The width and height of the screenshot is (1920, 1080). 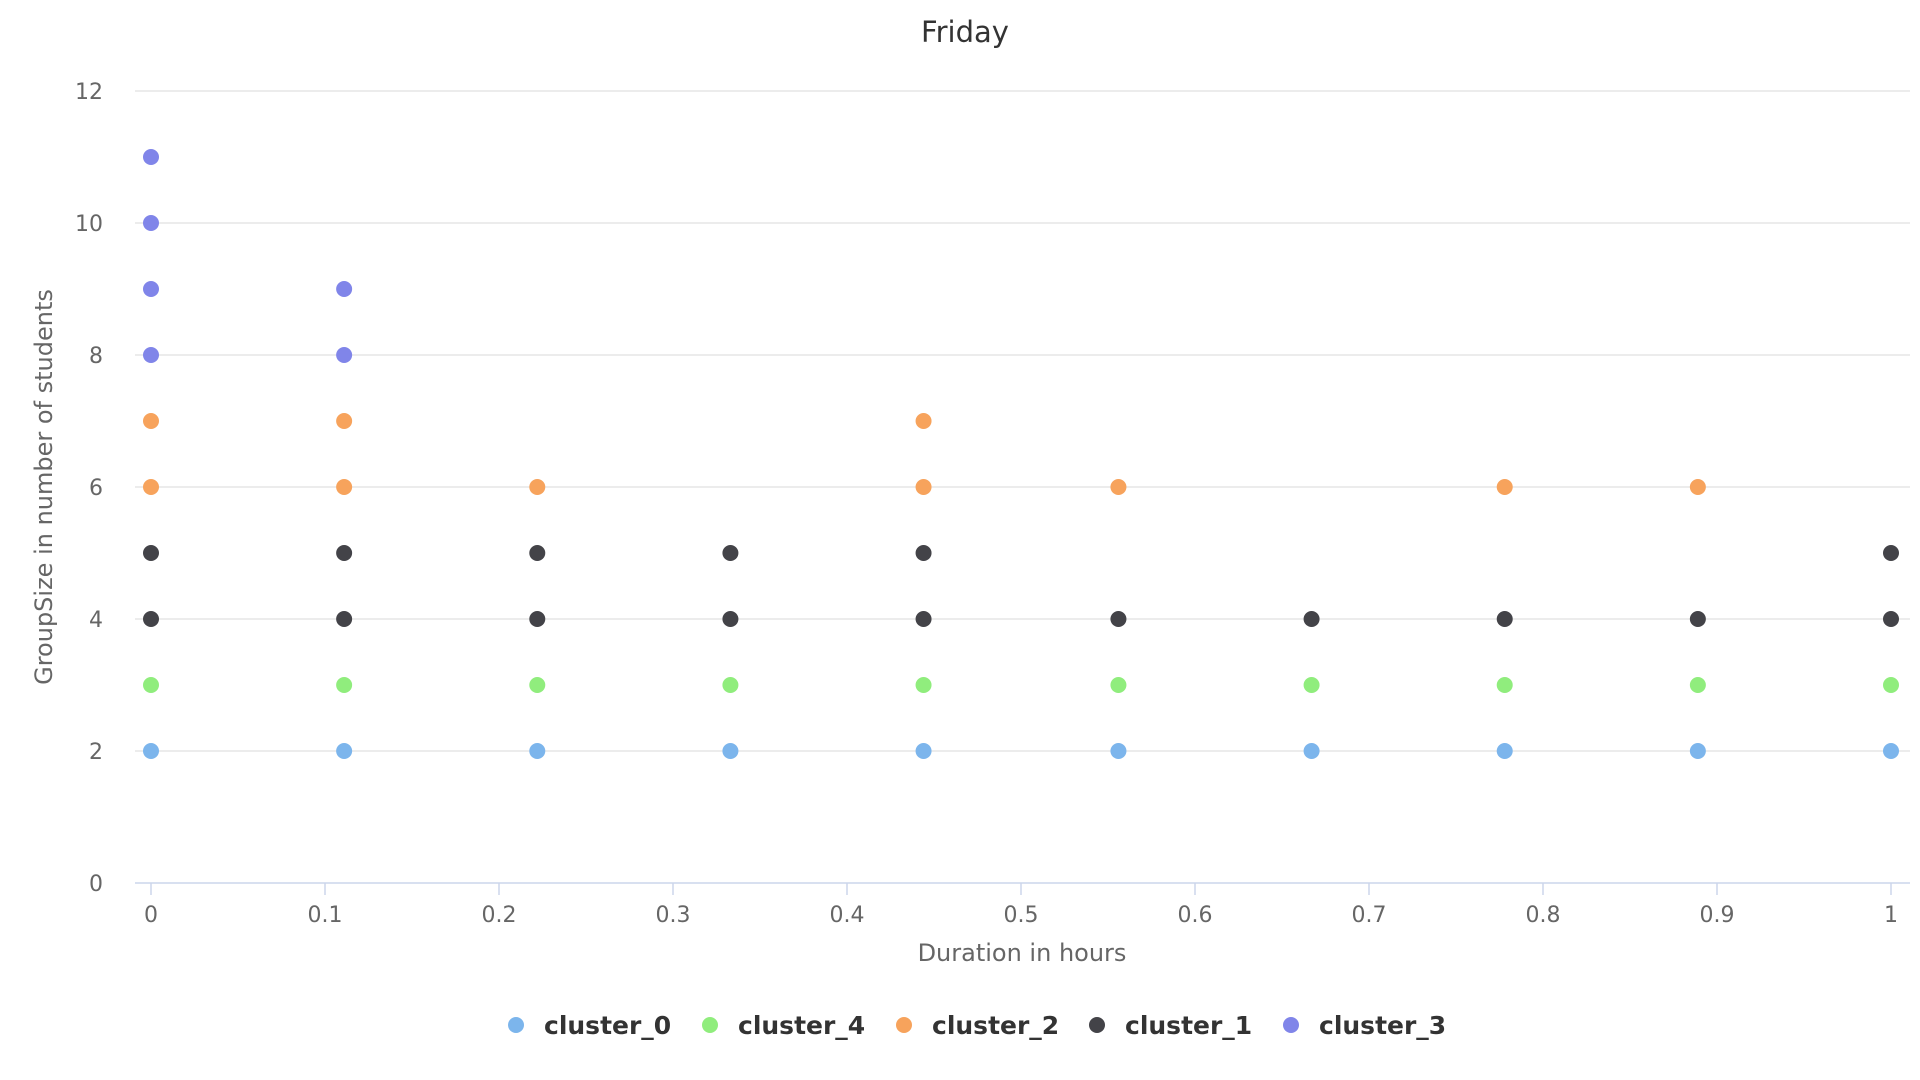 I want to click on legend-label: cluster_3, so click(x=1382, y=1025).